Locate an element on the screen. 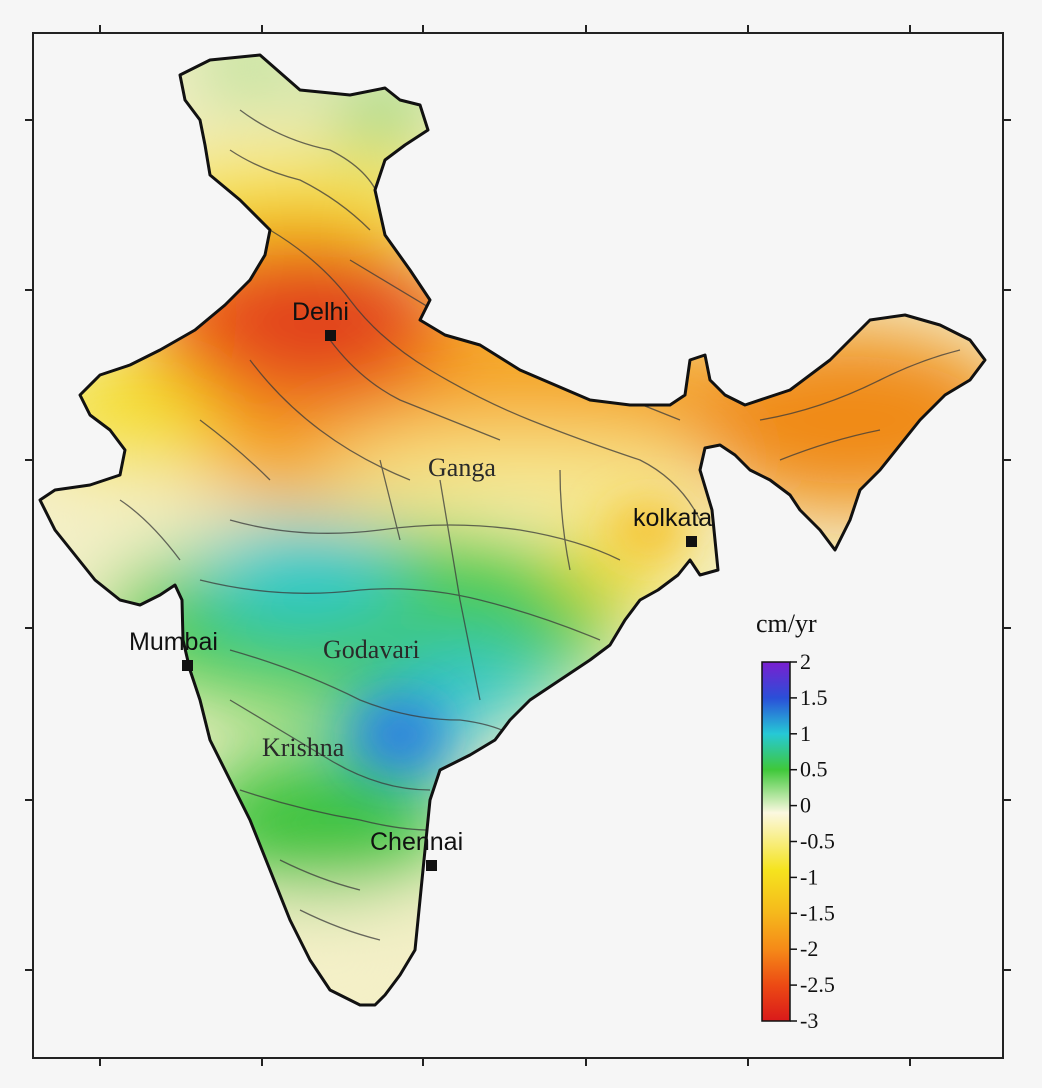 This screenshot has width=1042, height=1088. colorbar: cm/yr 2 1.5 1 0.5 0 -0.5 -1 -1.5 -2 -2.5 -3 is located at coordinates (795, 821).